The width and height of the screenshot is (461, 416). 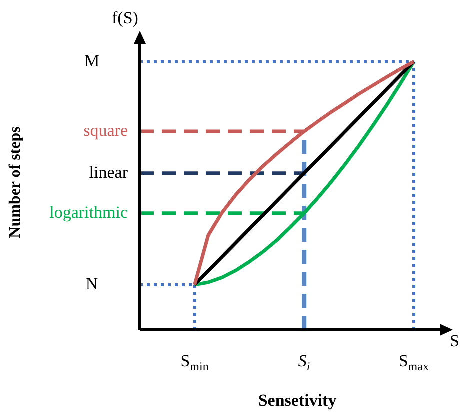 What do you see at coordinates (125, 18) in the screenshot?
I see `text: f(S)` at bounding box center [125, 18].